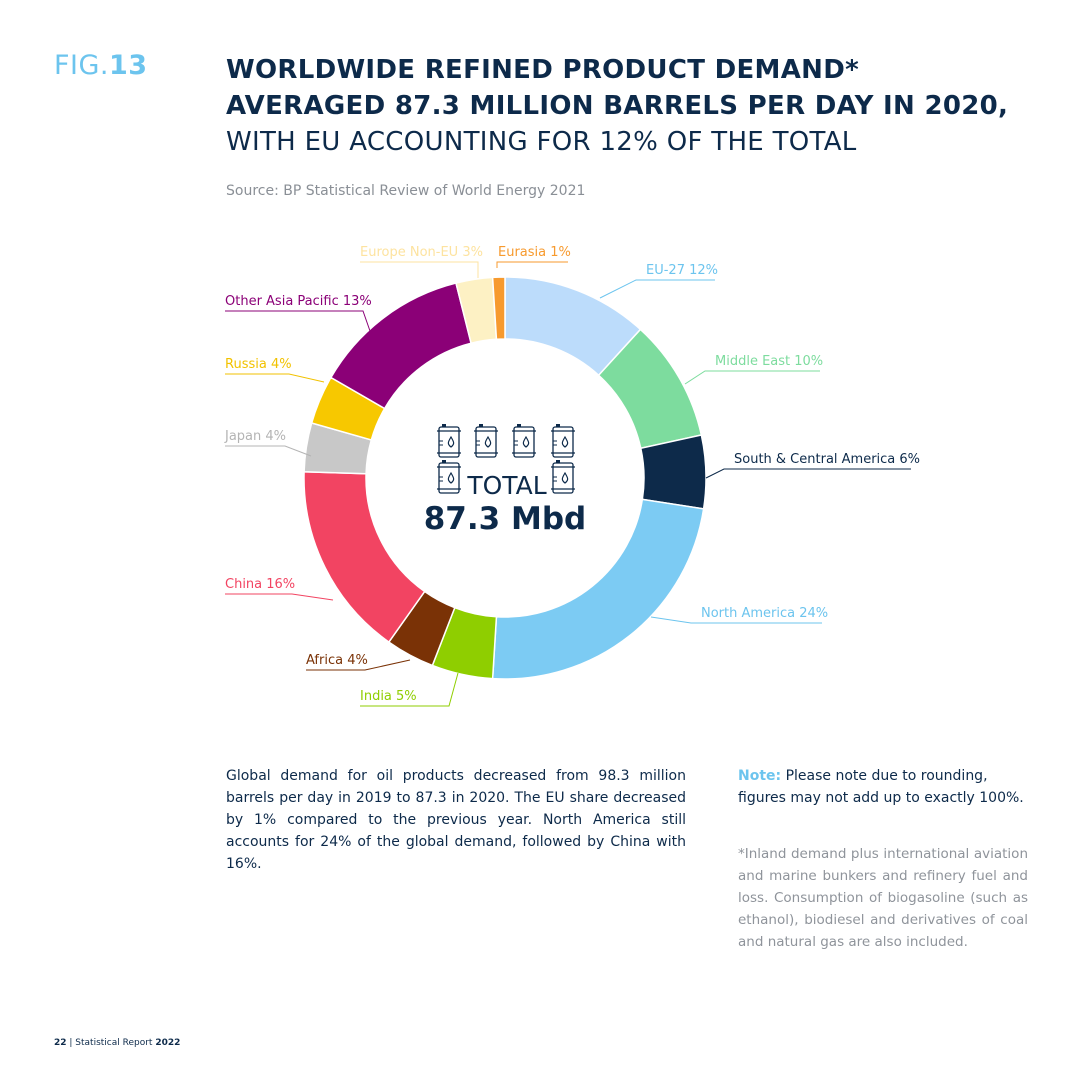  What do you see at coordinates (764, 613) in the screenshot?
I see `label-north-america: North America 24%` at bounding box center [764, 613].